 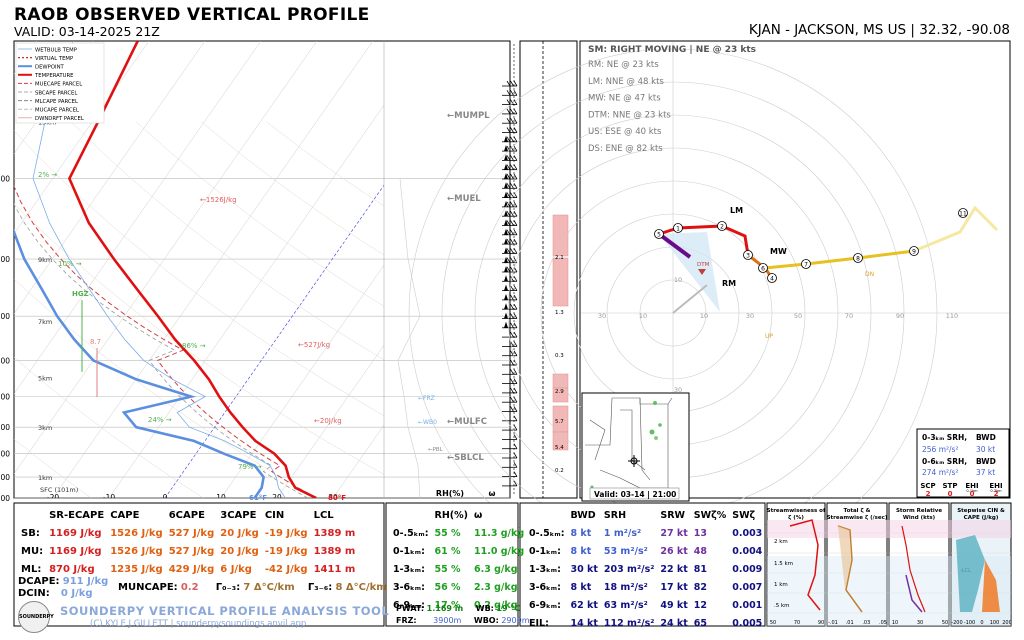 I want to click on table-cell: 112 m²/s², so click(x=629, y=623).